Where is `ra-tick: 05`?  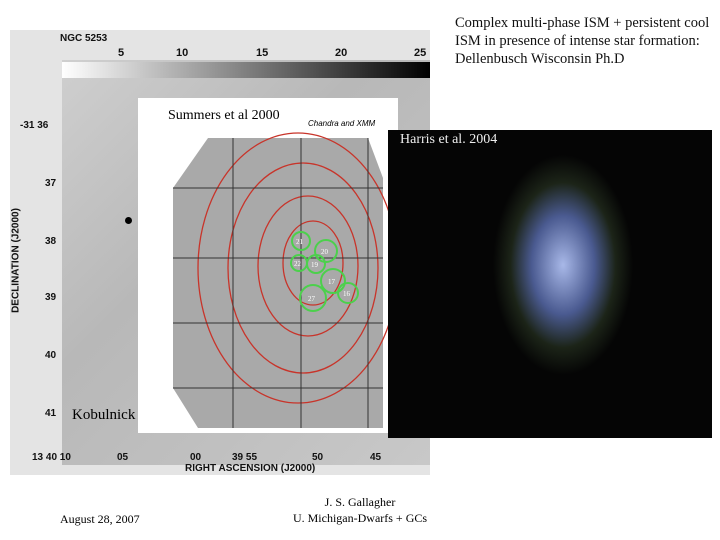
ra-tick: 05 is located at coordinates (123, 457).